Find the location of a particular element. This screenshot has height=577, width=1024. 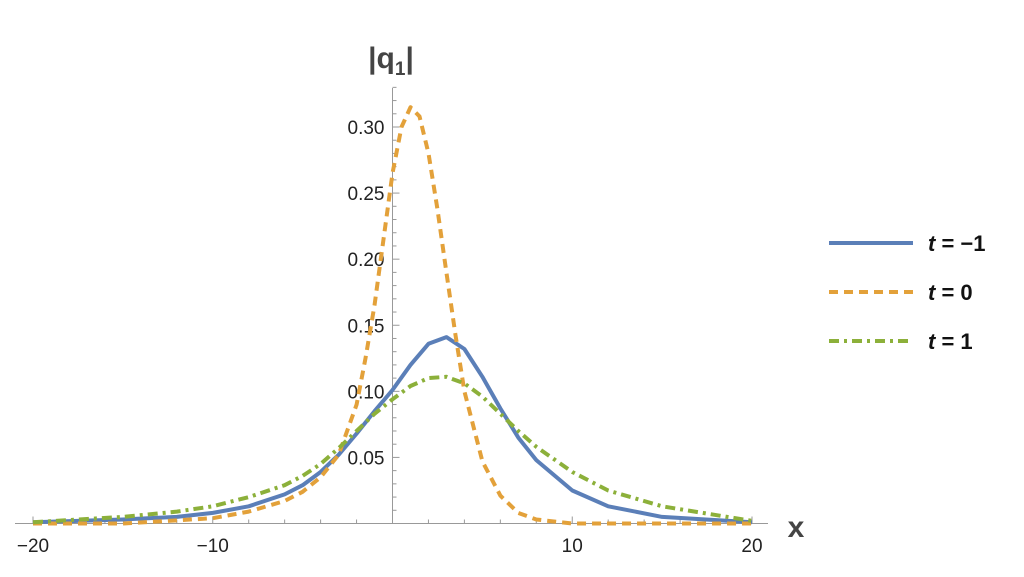

x-tick-label: 20 is located at coordinates (751, 546).